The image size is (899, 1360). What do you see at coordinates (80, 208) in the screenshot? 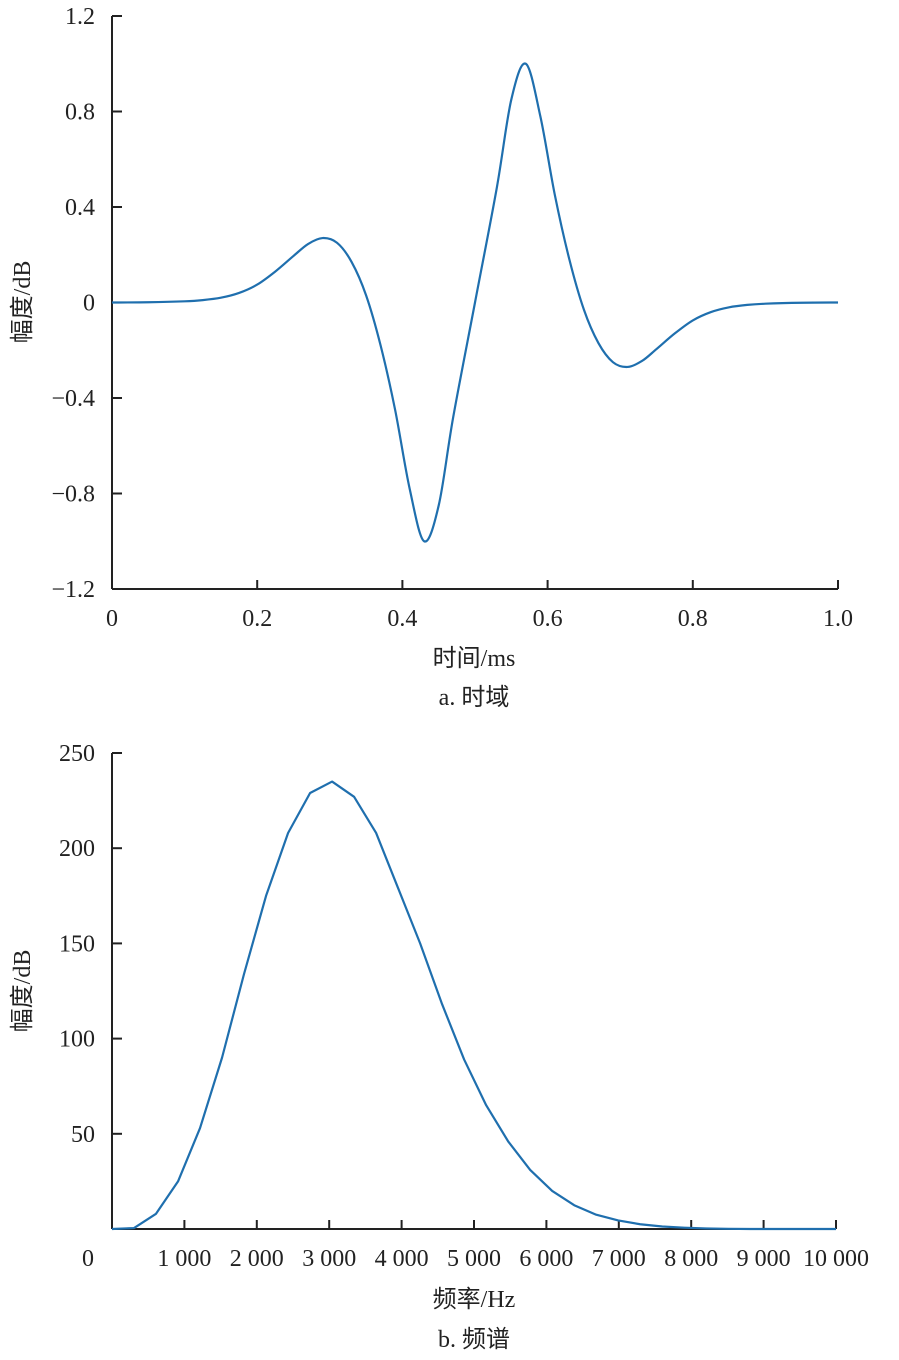
I see `y-tick-label: 0.4` at bounding box center [80, 208].